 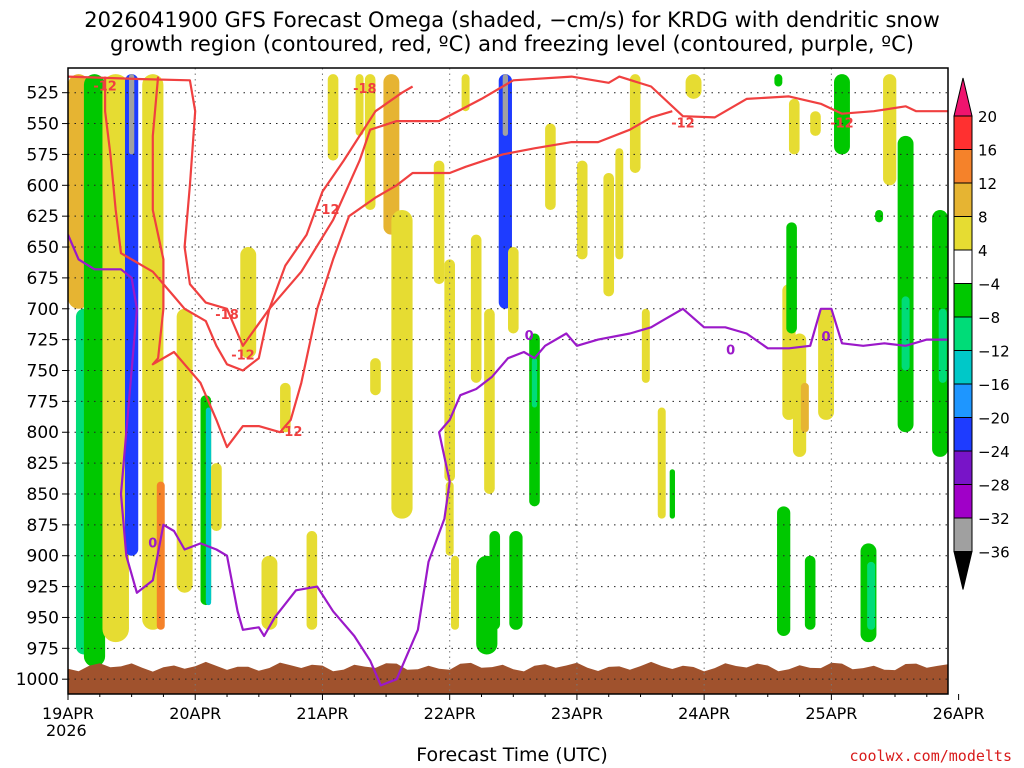 What do you see at coordinates (994, 553) in the screenshot?
I see `colorbar-label-13: −36` at bounding box center [994, 553].